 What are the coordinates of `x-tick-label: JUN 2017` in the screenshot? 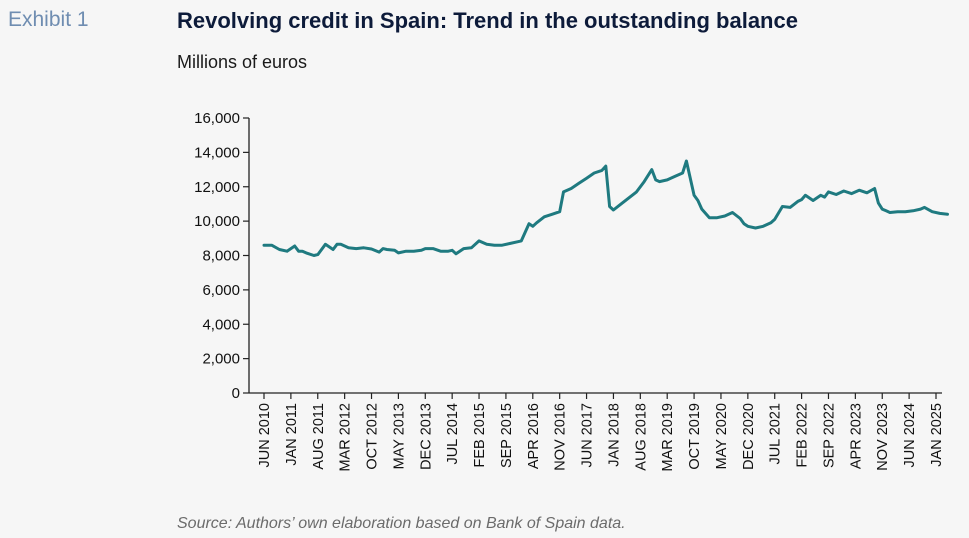 It's located at (588, 435).